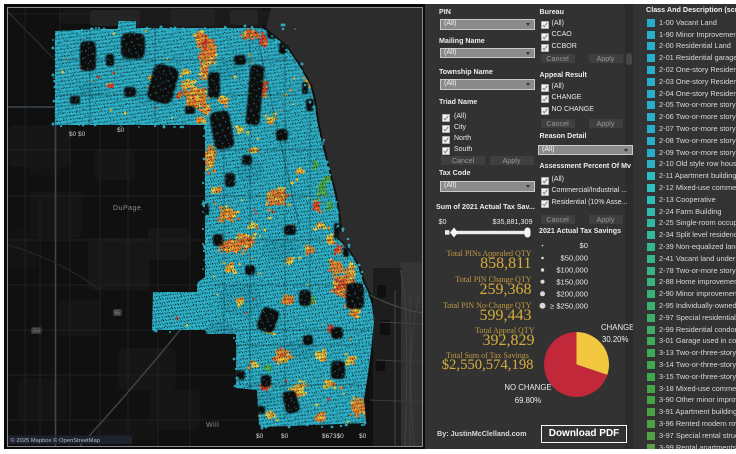 This screenshot has width=736, height=454. I want to click on svg-text: $150,000, so click(572, 281).